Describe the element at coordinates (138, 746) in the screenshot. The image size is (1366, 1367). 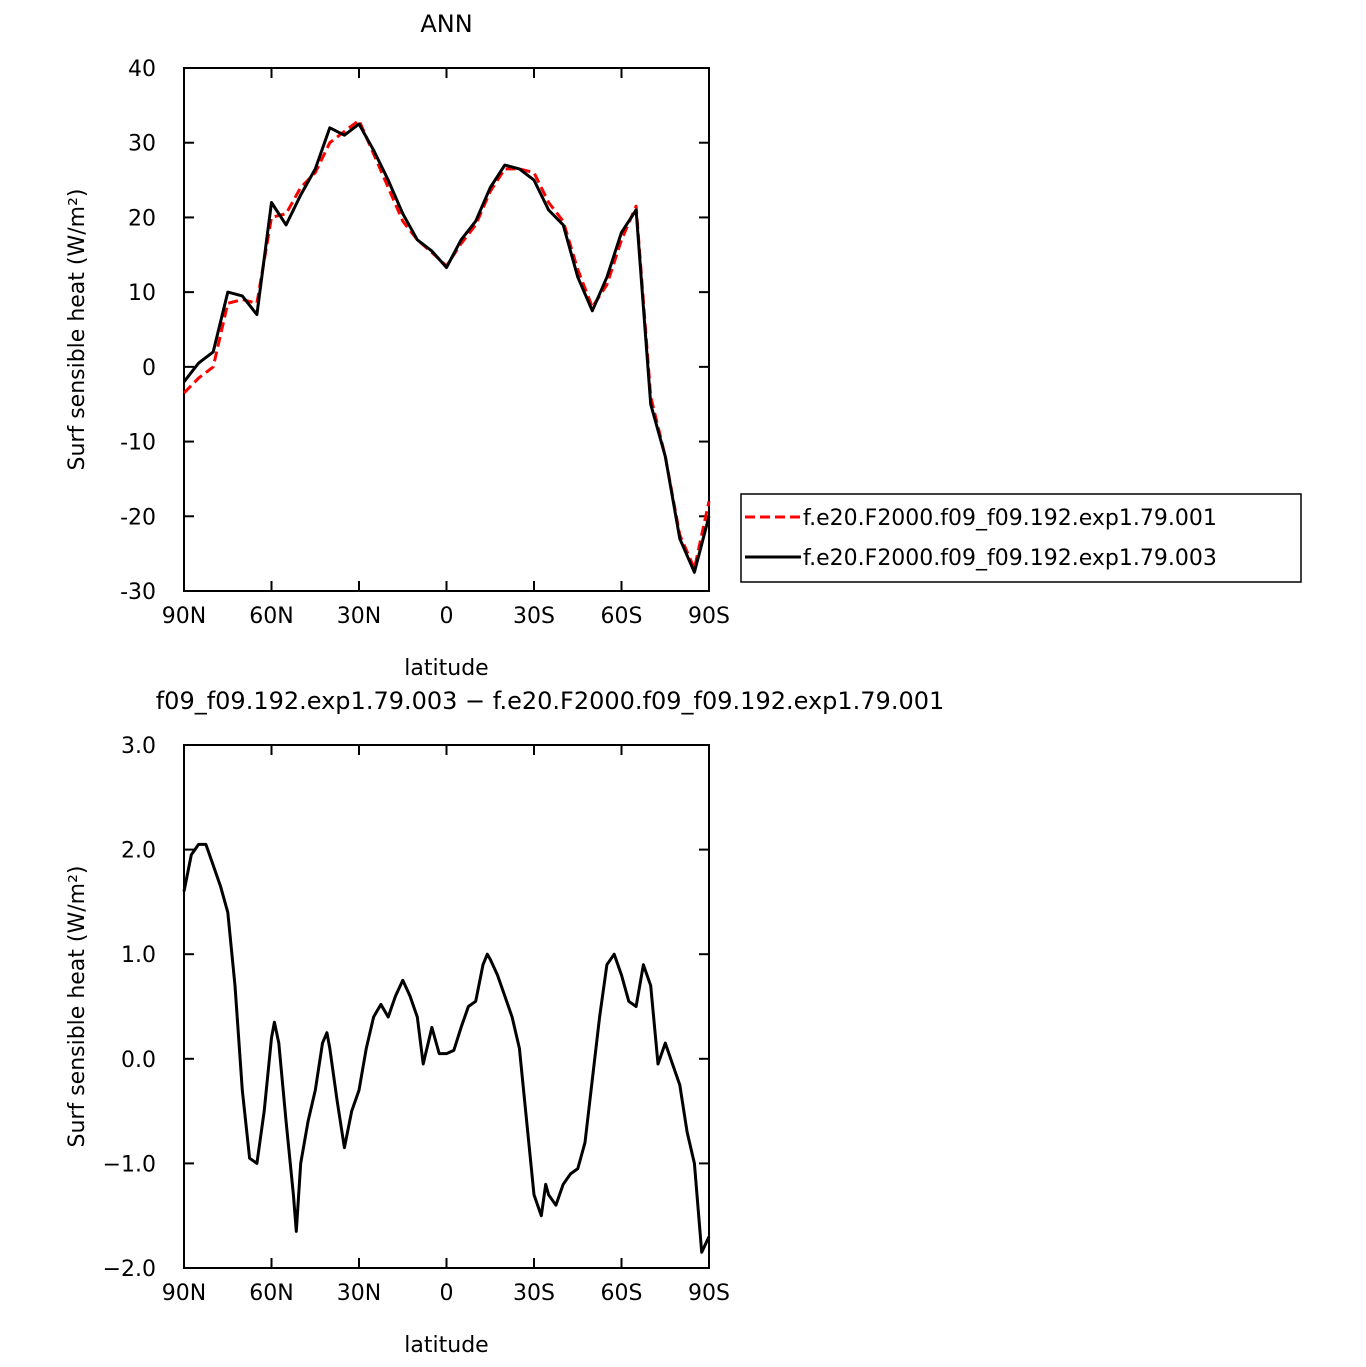
I see `y-tick-label: 3.0` at that location.